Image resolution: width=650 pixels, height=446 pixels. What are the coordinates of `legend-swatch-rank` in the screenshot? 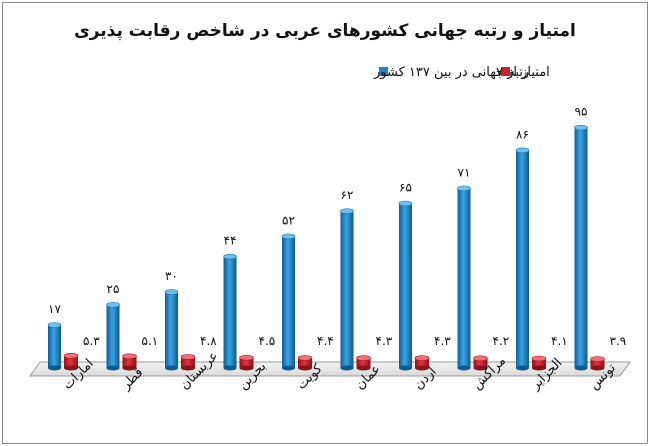 It's located at (383, 71).